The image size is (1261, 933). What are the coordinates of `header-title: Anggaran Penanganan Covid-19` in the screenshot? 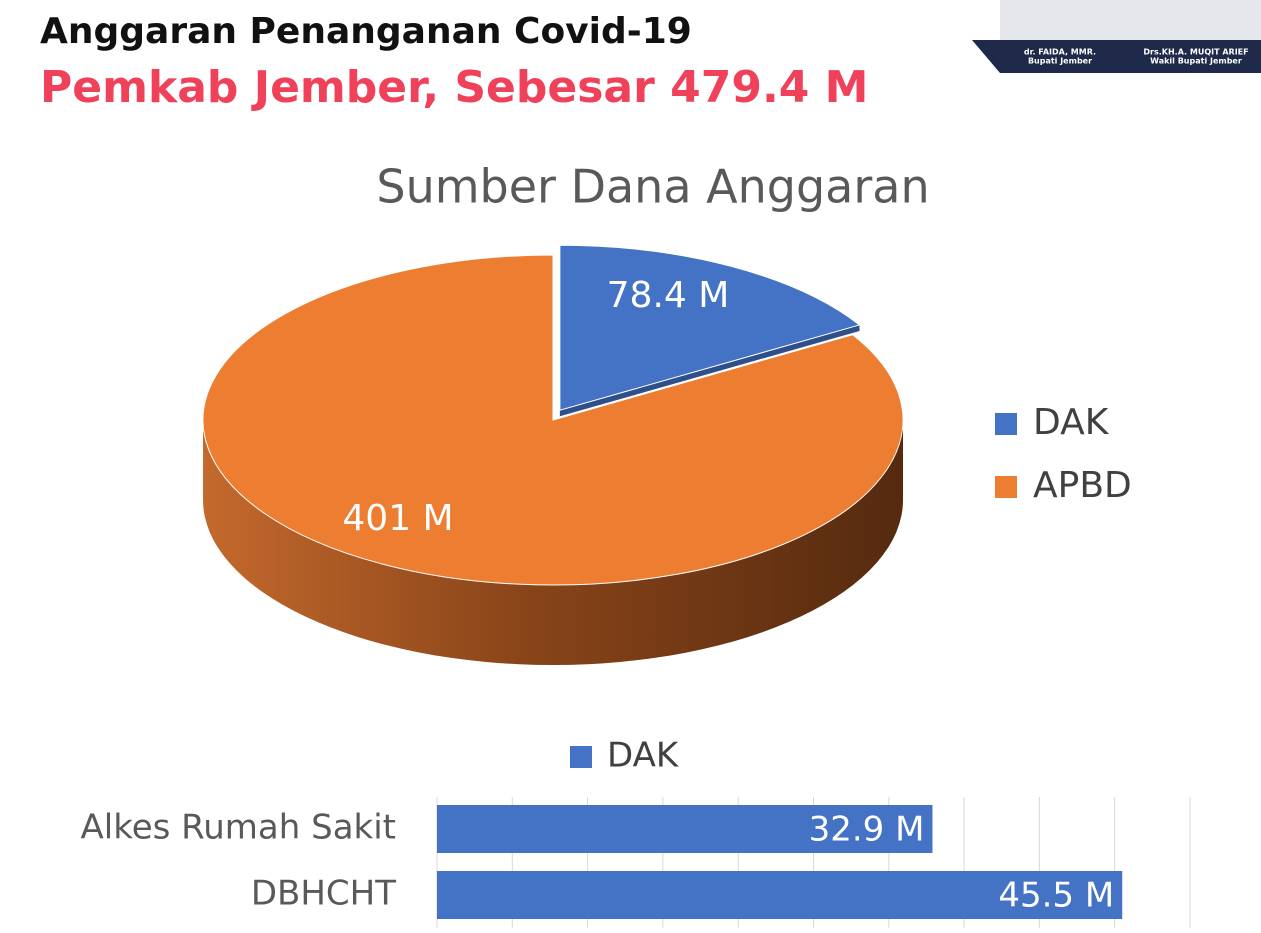 It's located at (366, 31).